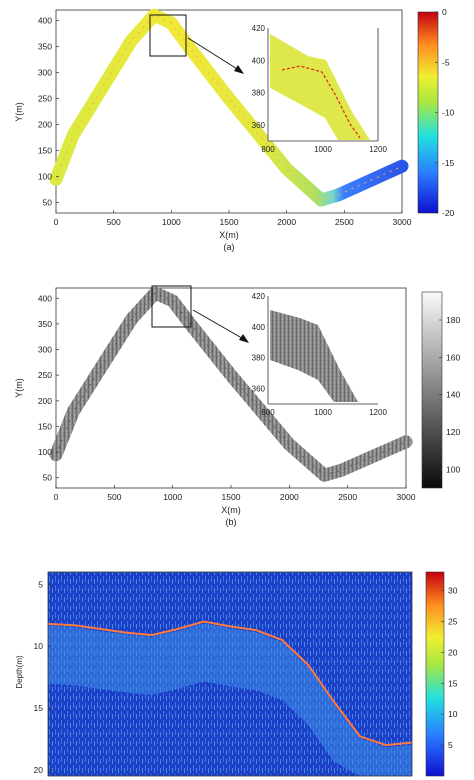 The image size is (474, 780). What do you see at coordinates (448, 113) in the screenshot?
I see `colorbar-tick-label: -10` at bounding box center [448, 113].